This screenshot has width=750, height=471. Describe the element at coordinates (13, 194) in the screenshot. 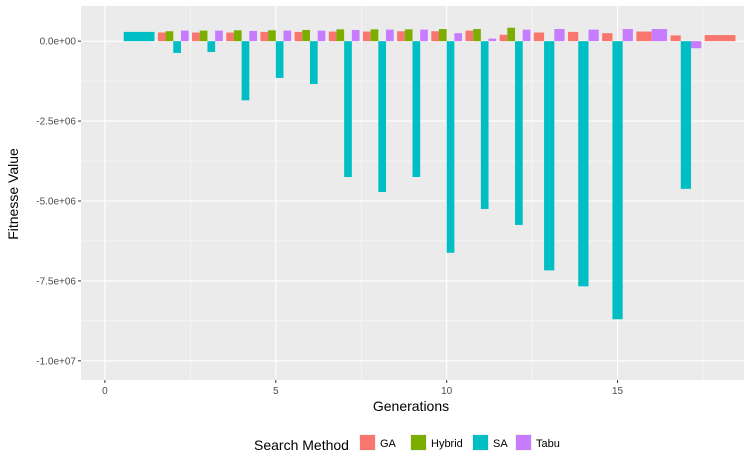

I see `y-axis-title: Fitnesse Value` at that location.